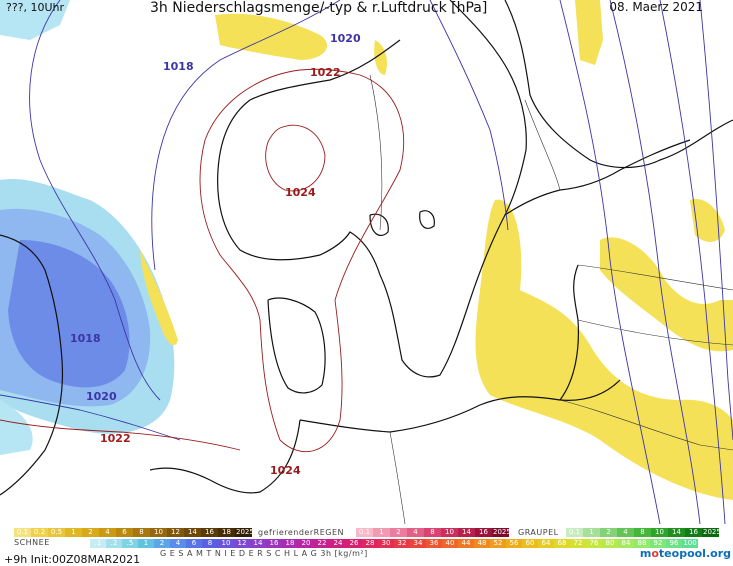  I want to click on meteopool-logo: moteopool.org, so click(685, 553).